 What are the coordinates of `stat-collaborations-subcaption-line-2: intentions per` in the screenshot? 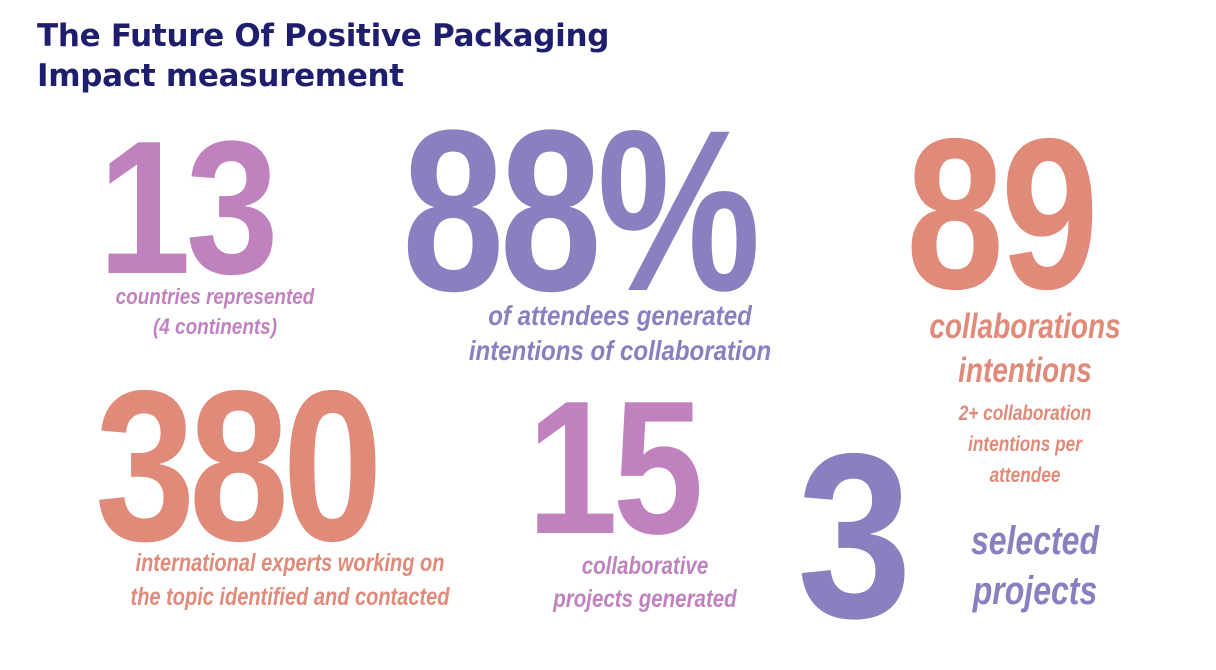 It's located at (1025, 444).